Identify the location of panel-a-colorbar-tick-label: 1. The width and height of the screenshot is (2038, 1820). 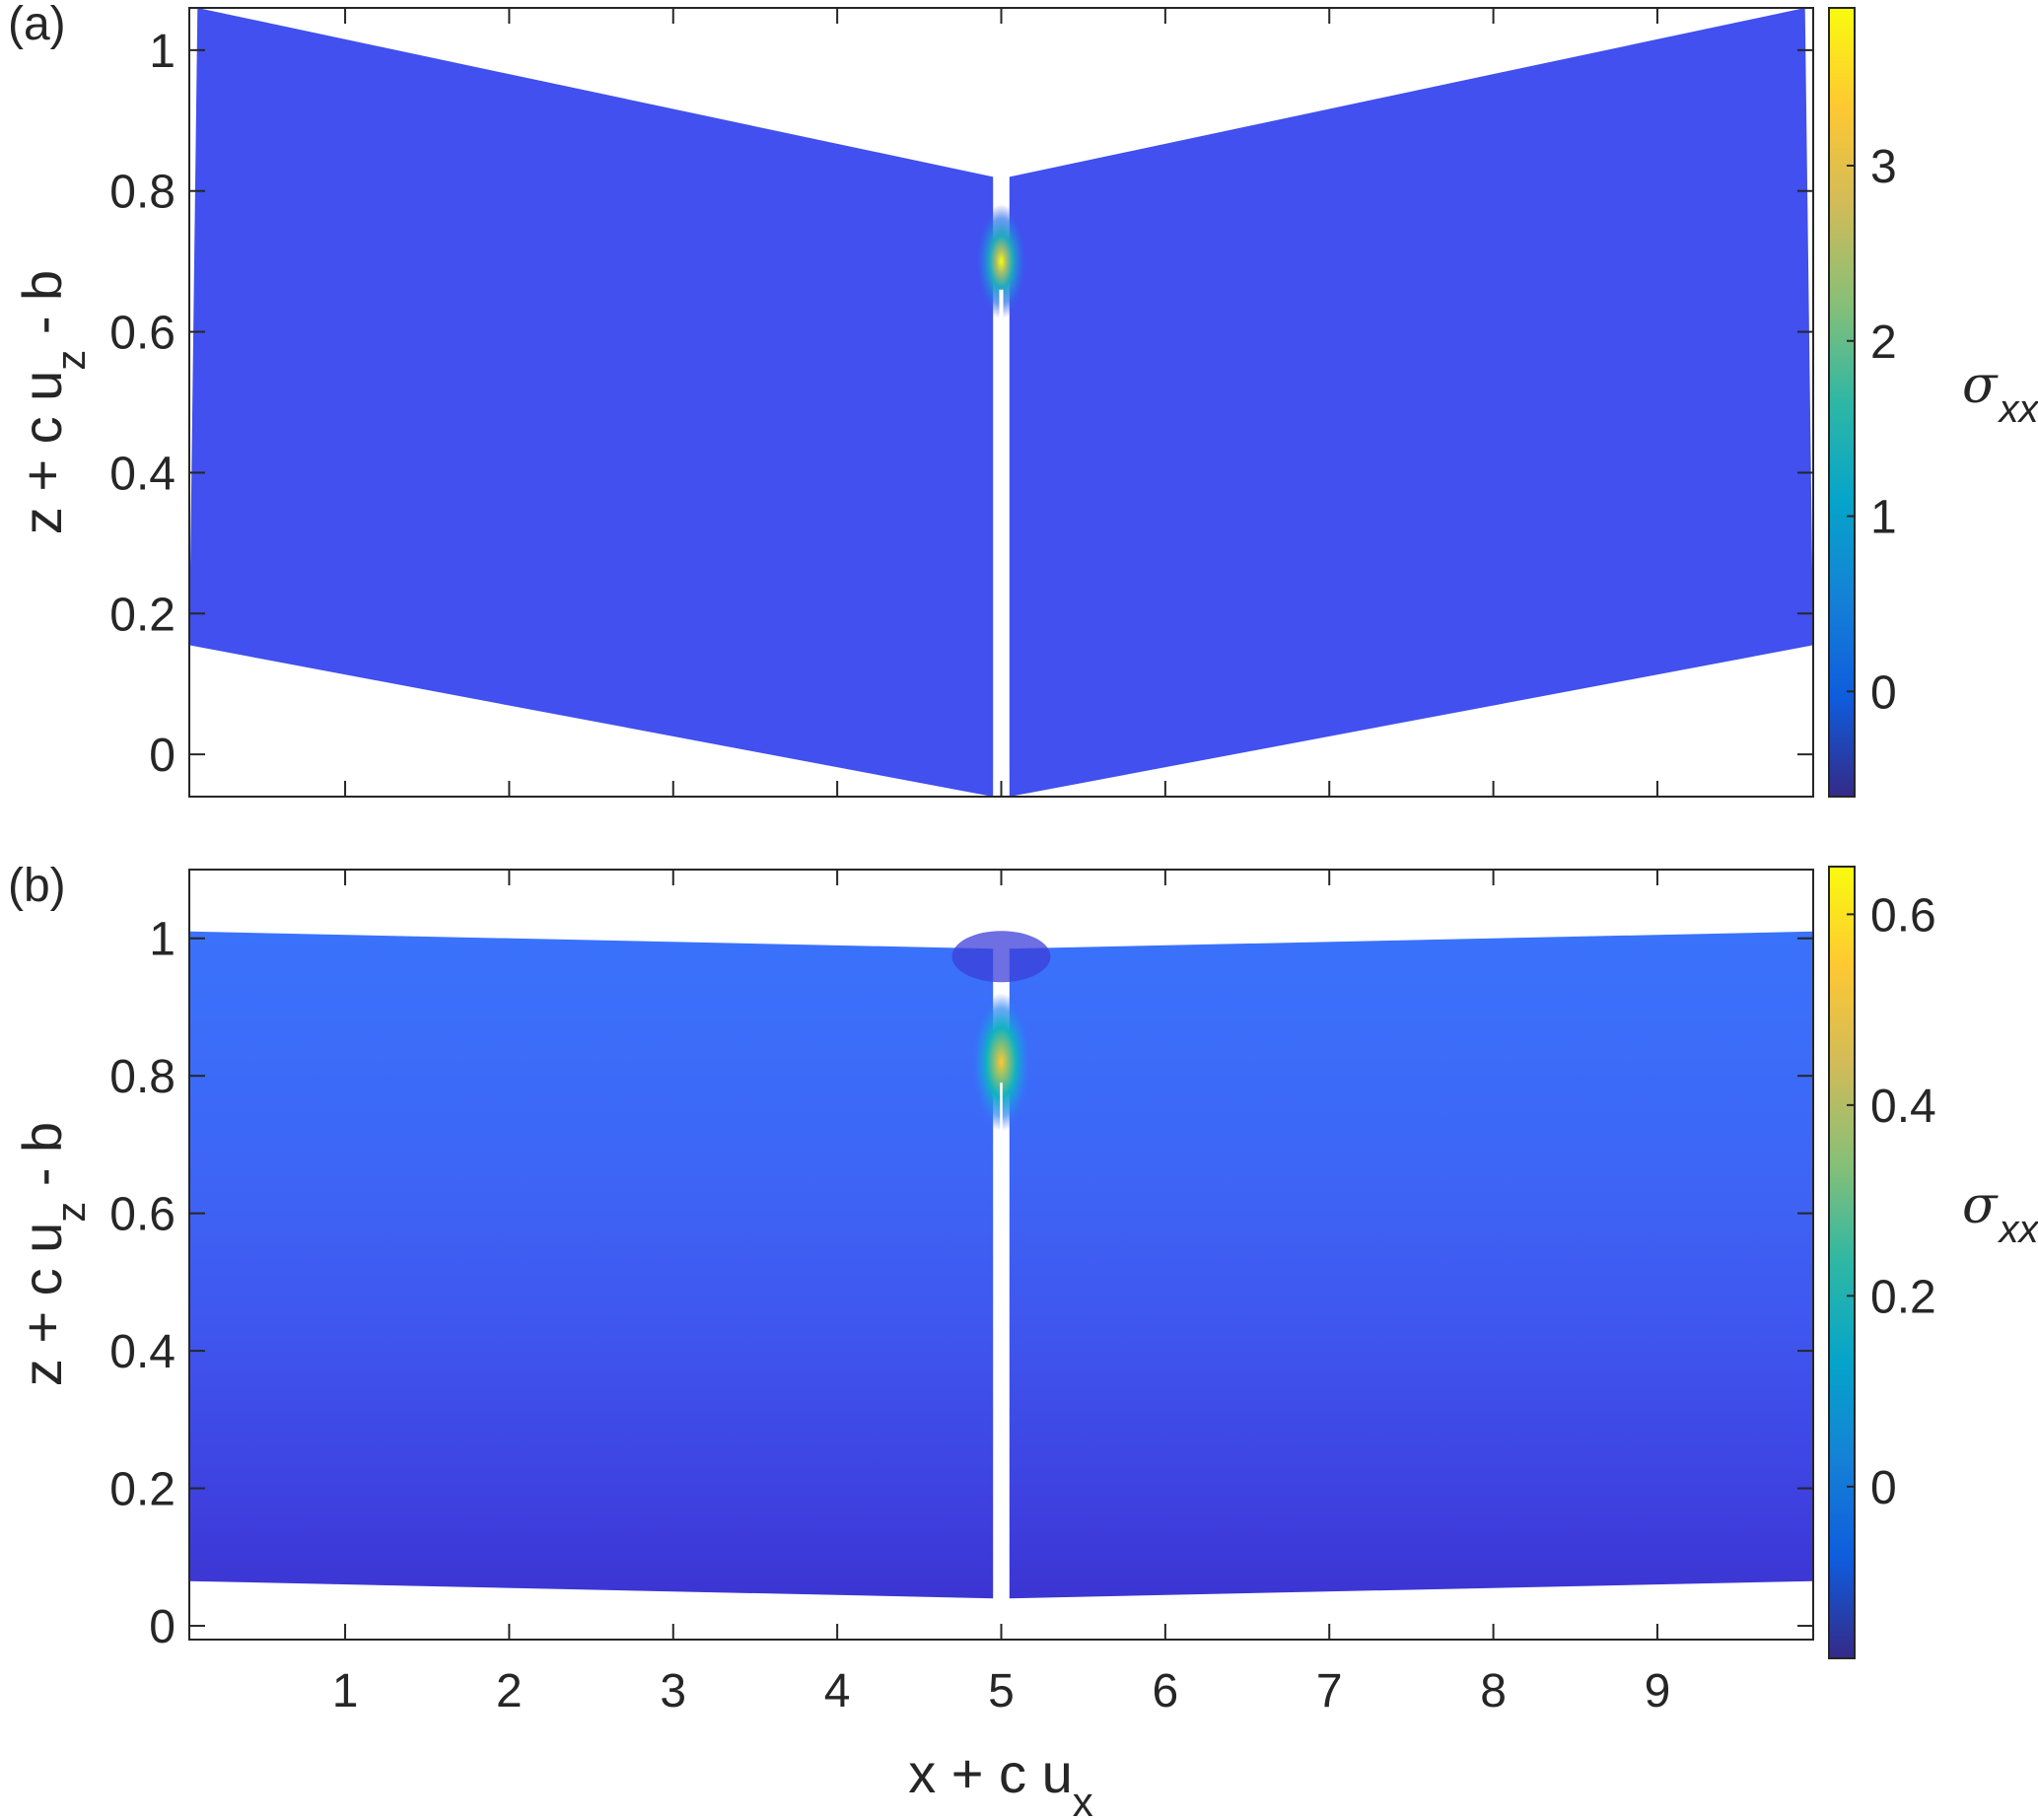
(1884, 518).